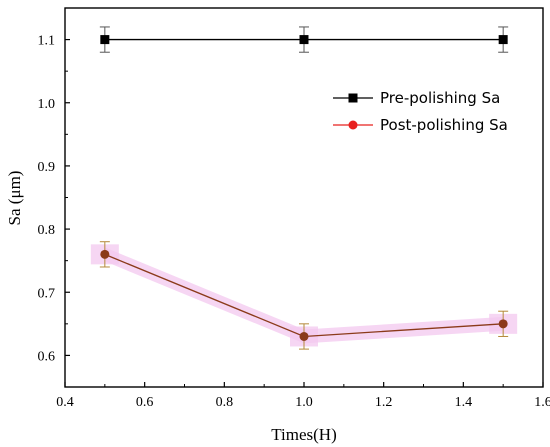 The width and height of the screenshot is (550, 447). Describe the element at coordinates (440, 98) in the screenshot. I see `legend-label-0: Pre-polishing Sa` at that location.